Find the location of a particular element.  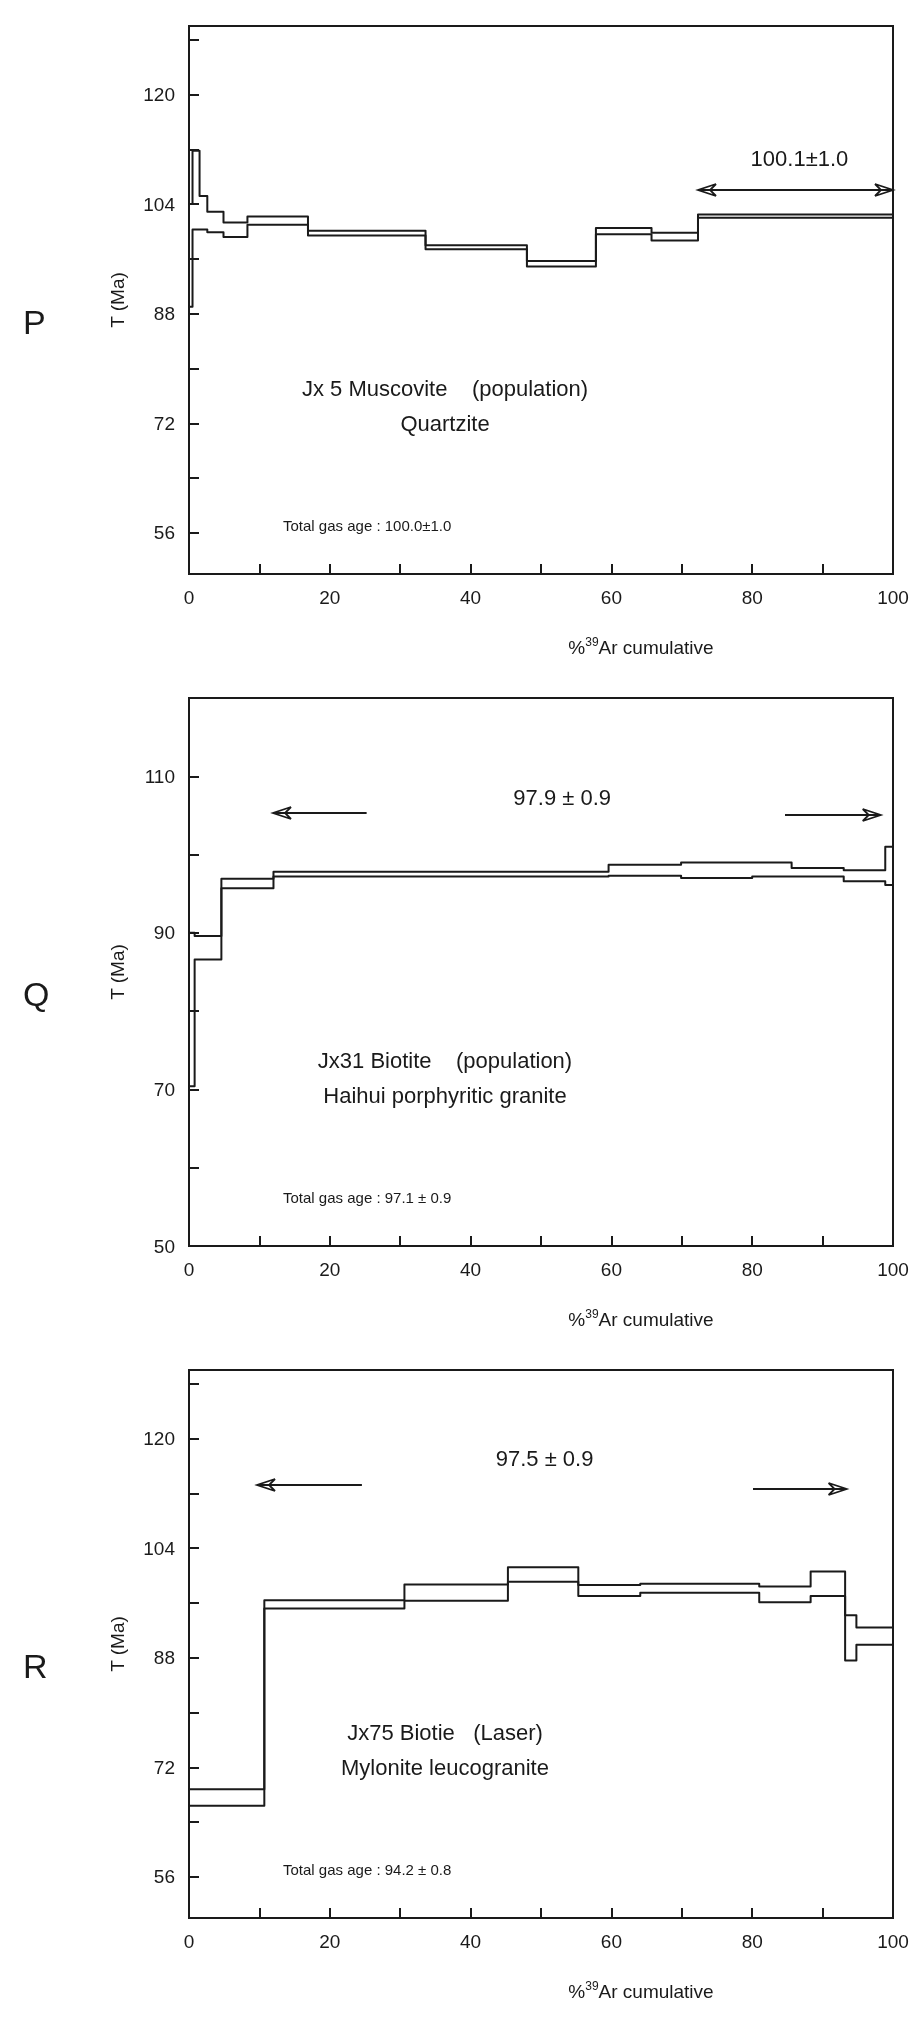

annotation: Total gas age : 100.0±1.0 is located at coordinates (367, 525).